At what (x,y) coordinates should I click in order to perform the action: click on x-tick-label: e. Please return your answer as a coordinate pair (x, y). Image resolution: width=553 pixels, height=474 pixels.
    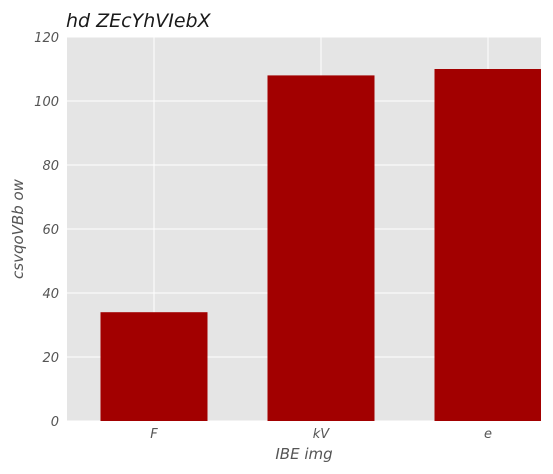
    Looking at the image, I should click on (488, 434).